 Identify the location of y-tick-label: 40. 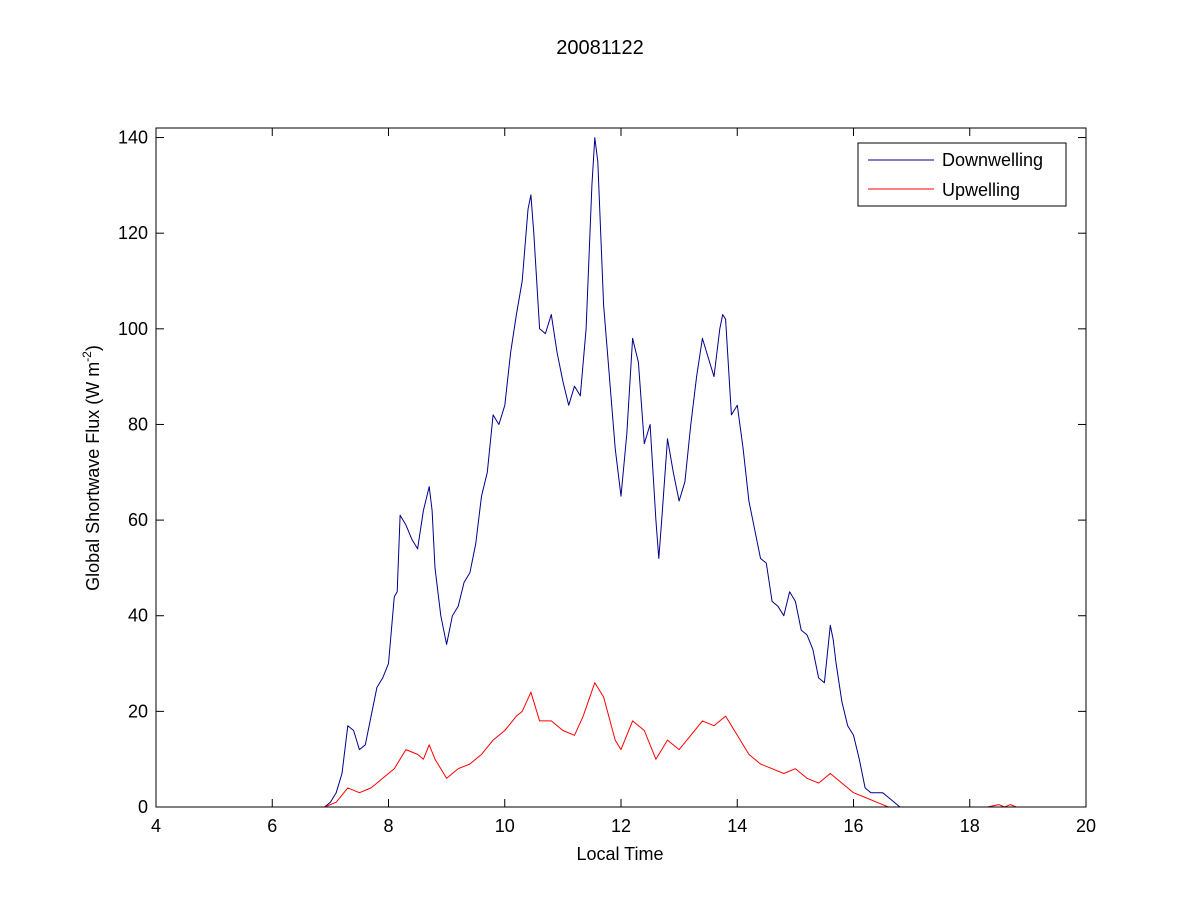
(138, 616).